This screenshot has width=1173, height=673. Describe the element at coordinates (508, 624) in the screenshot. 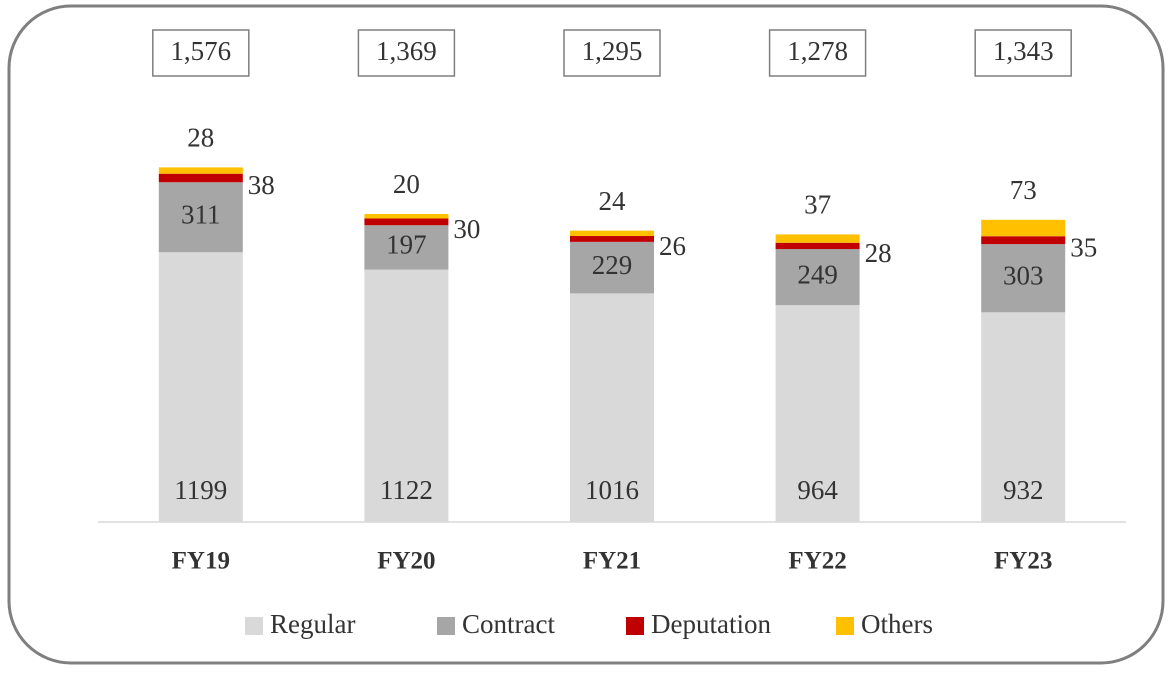

I see `legend-label: Contract` at that location.